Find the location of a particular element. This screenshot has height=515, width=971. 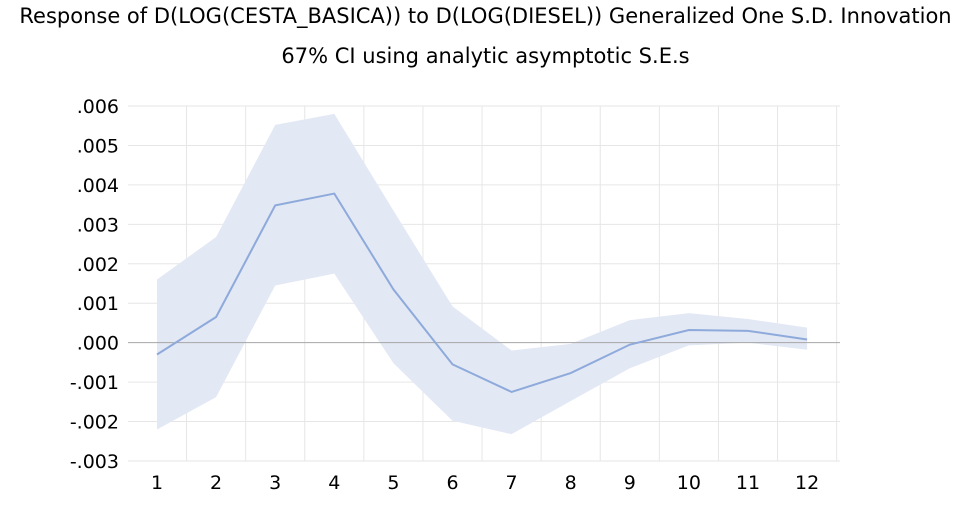

x-tick-label: 12 is located at coordinates (807, 483).